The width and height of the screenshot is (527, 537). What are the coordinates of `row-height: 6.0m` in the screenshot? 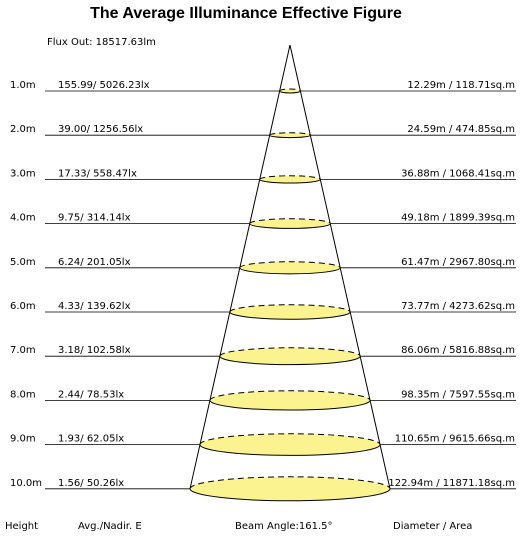 It's located at (23, 306).